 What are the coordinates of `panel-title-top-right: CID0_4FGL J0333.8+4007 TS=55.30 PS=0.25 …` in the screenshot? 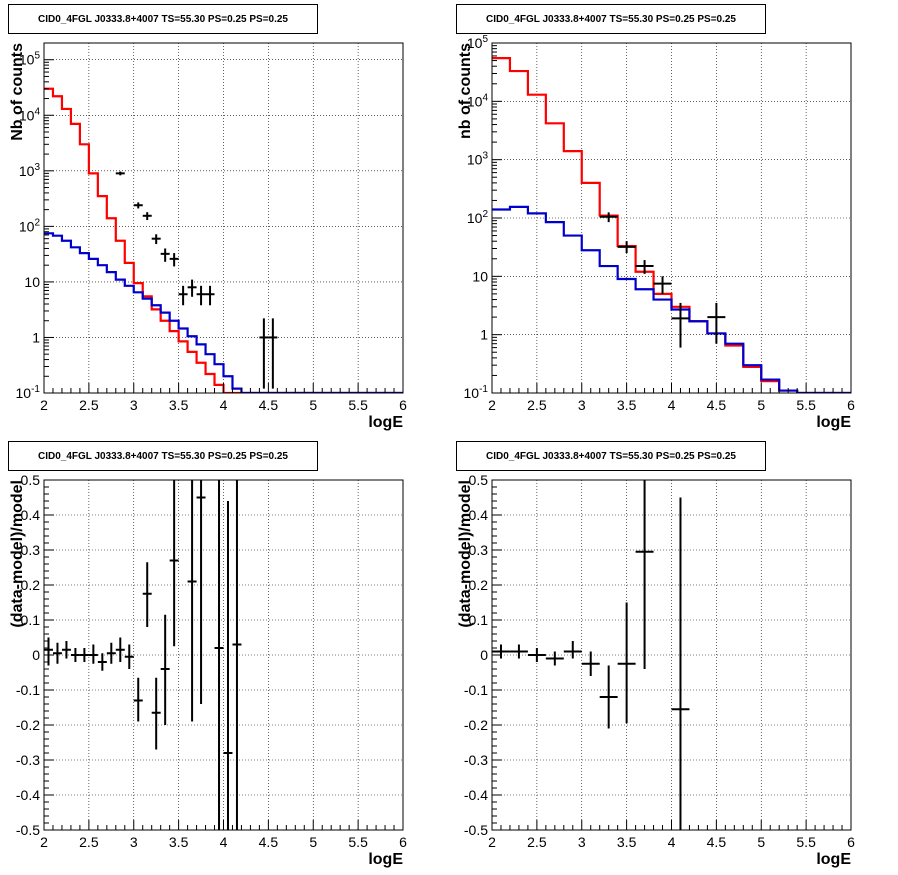 It's located at (611, 19).